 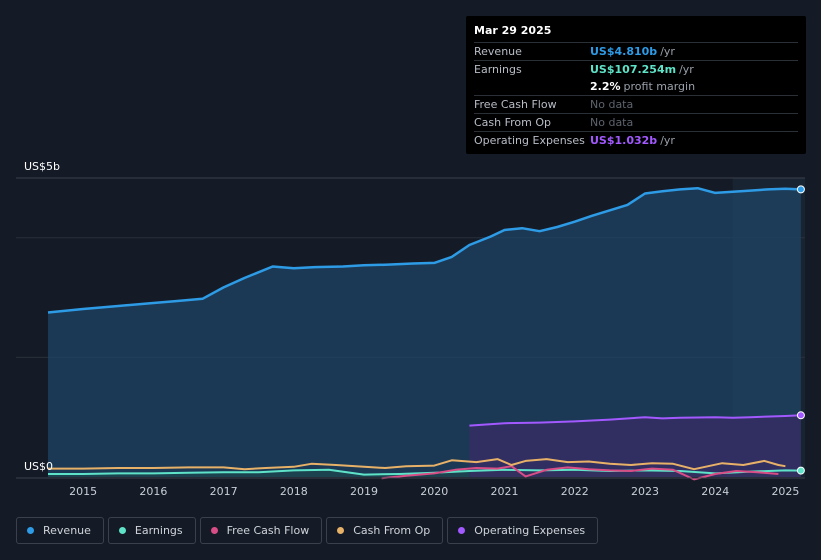 I want to click on x-tick-label: 2015, so click(x=83, y=491).